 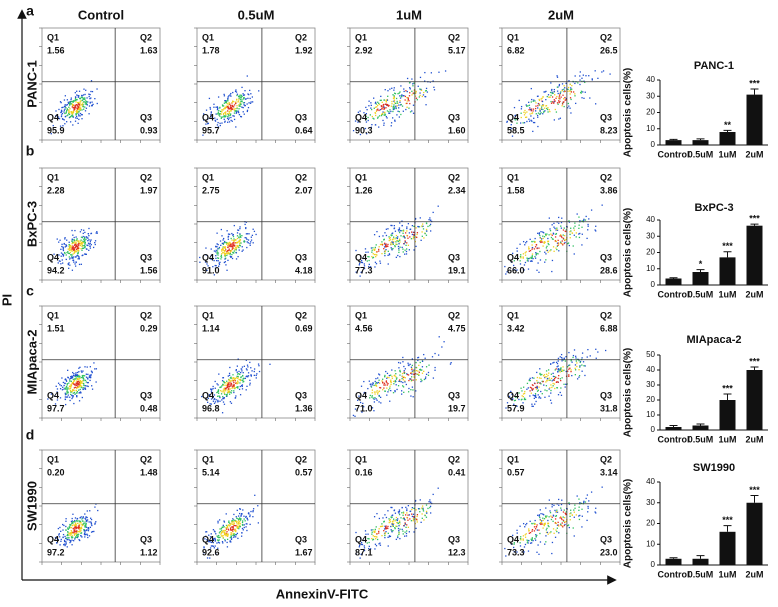 What do you see at coordinates (99, 363) in the screenshot?
I see `flow-plot: Q11.51Q20.29Q30.48Q497.7` at bounding box center [99, 363].